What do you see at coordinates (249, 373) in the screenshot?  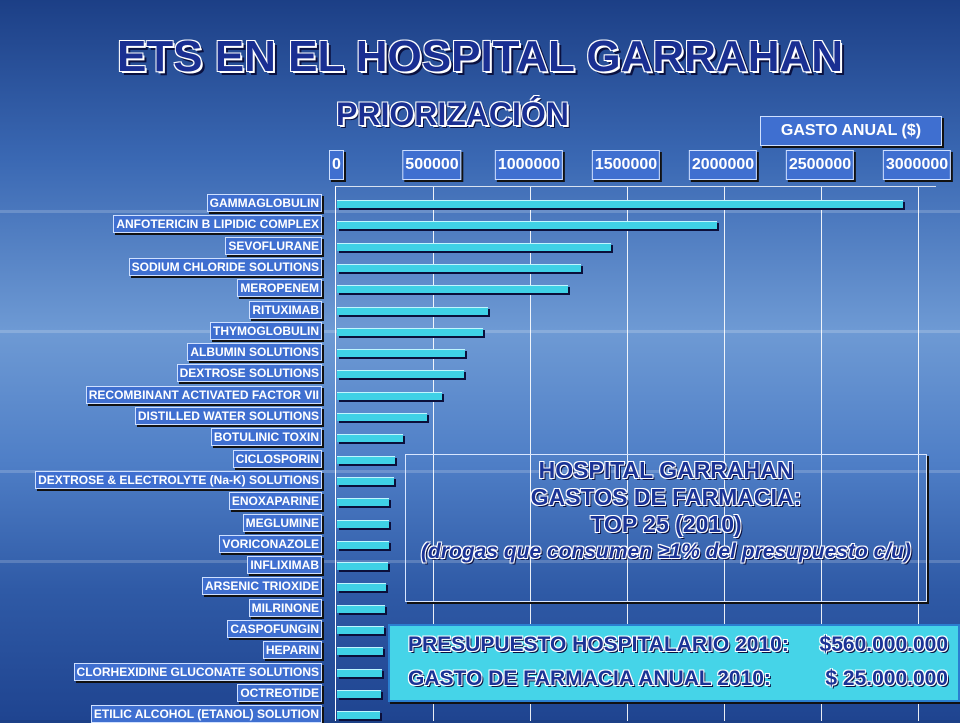 I see `category-label: DEXTROSE SOLUTIONS` at bounding box center [249, 373].